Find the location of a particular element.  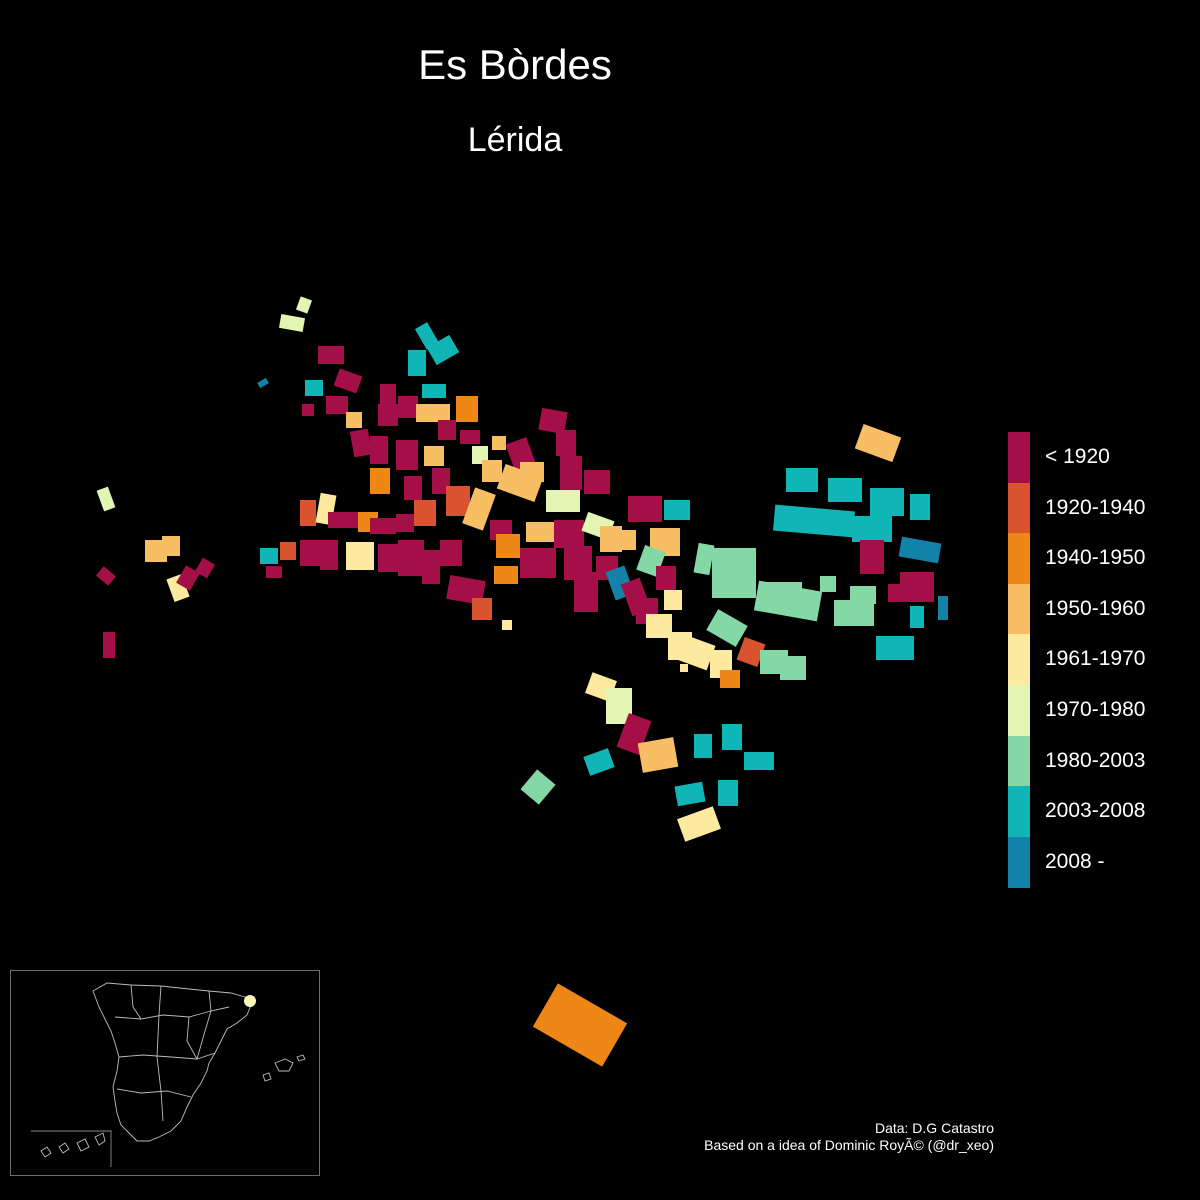

map-subtitle: Lérida is located at coordinates (515, 140).